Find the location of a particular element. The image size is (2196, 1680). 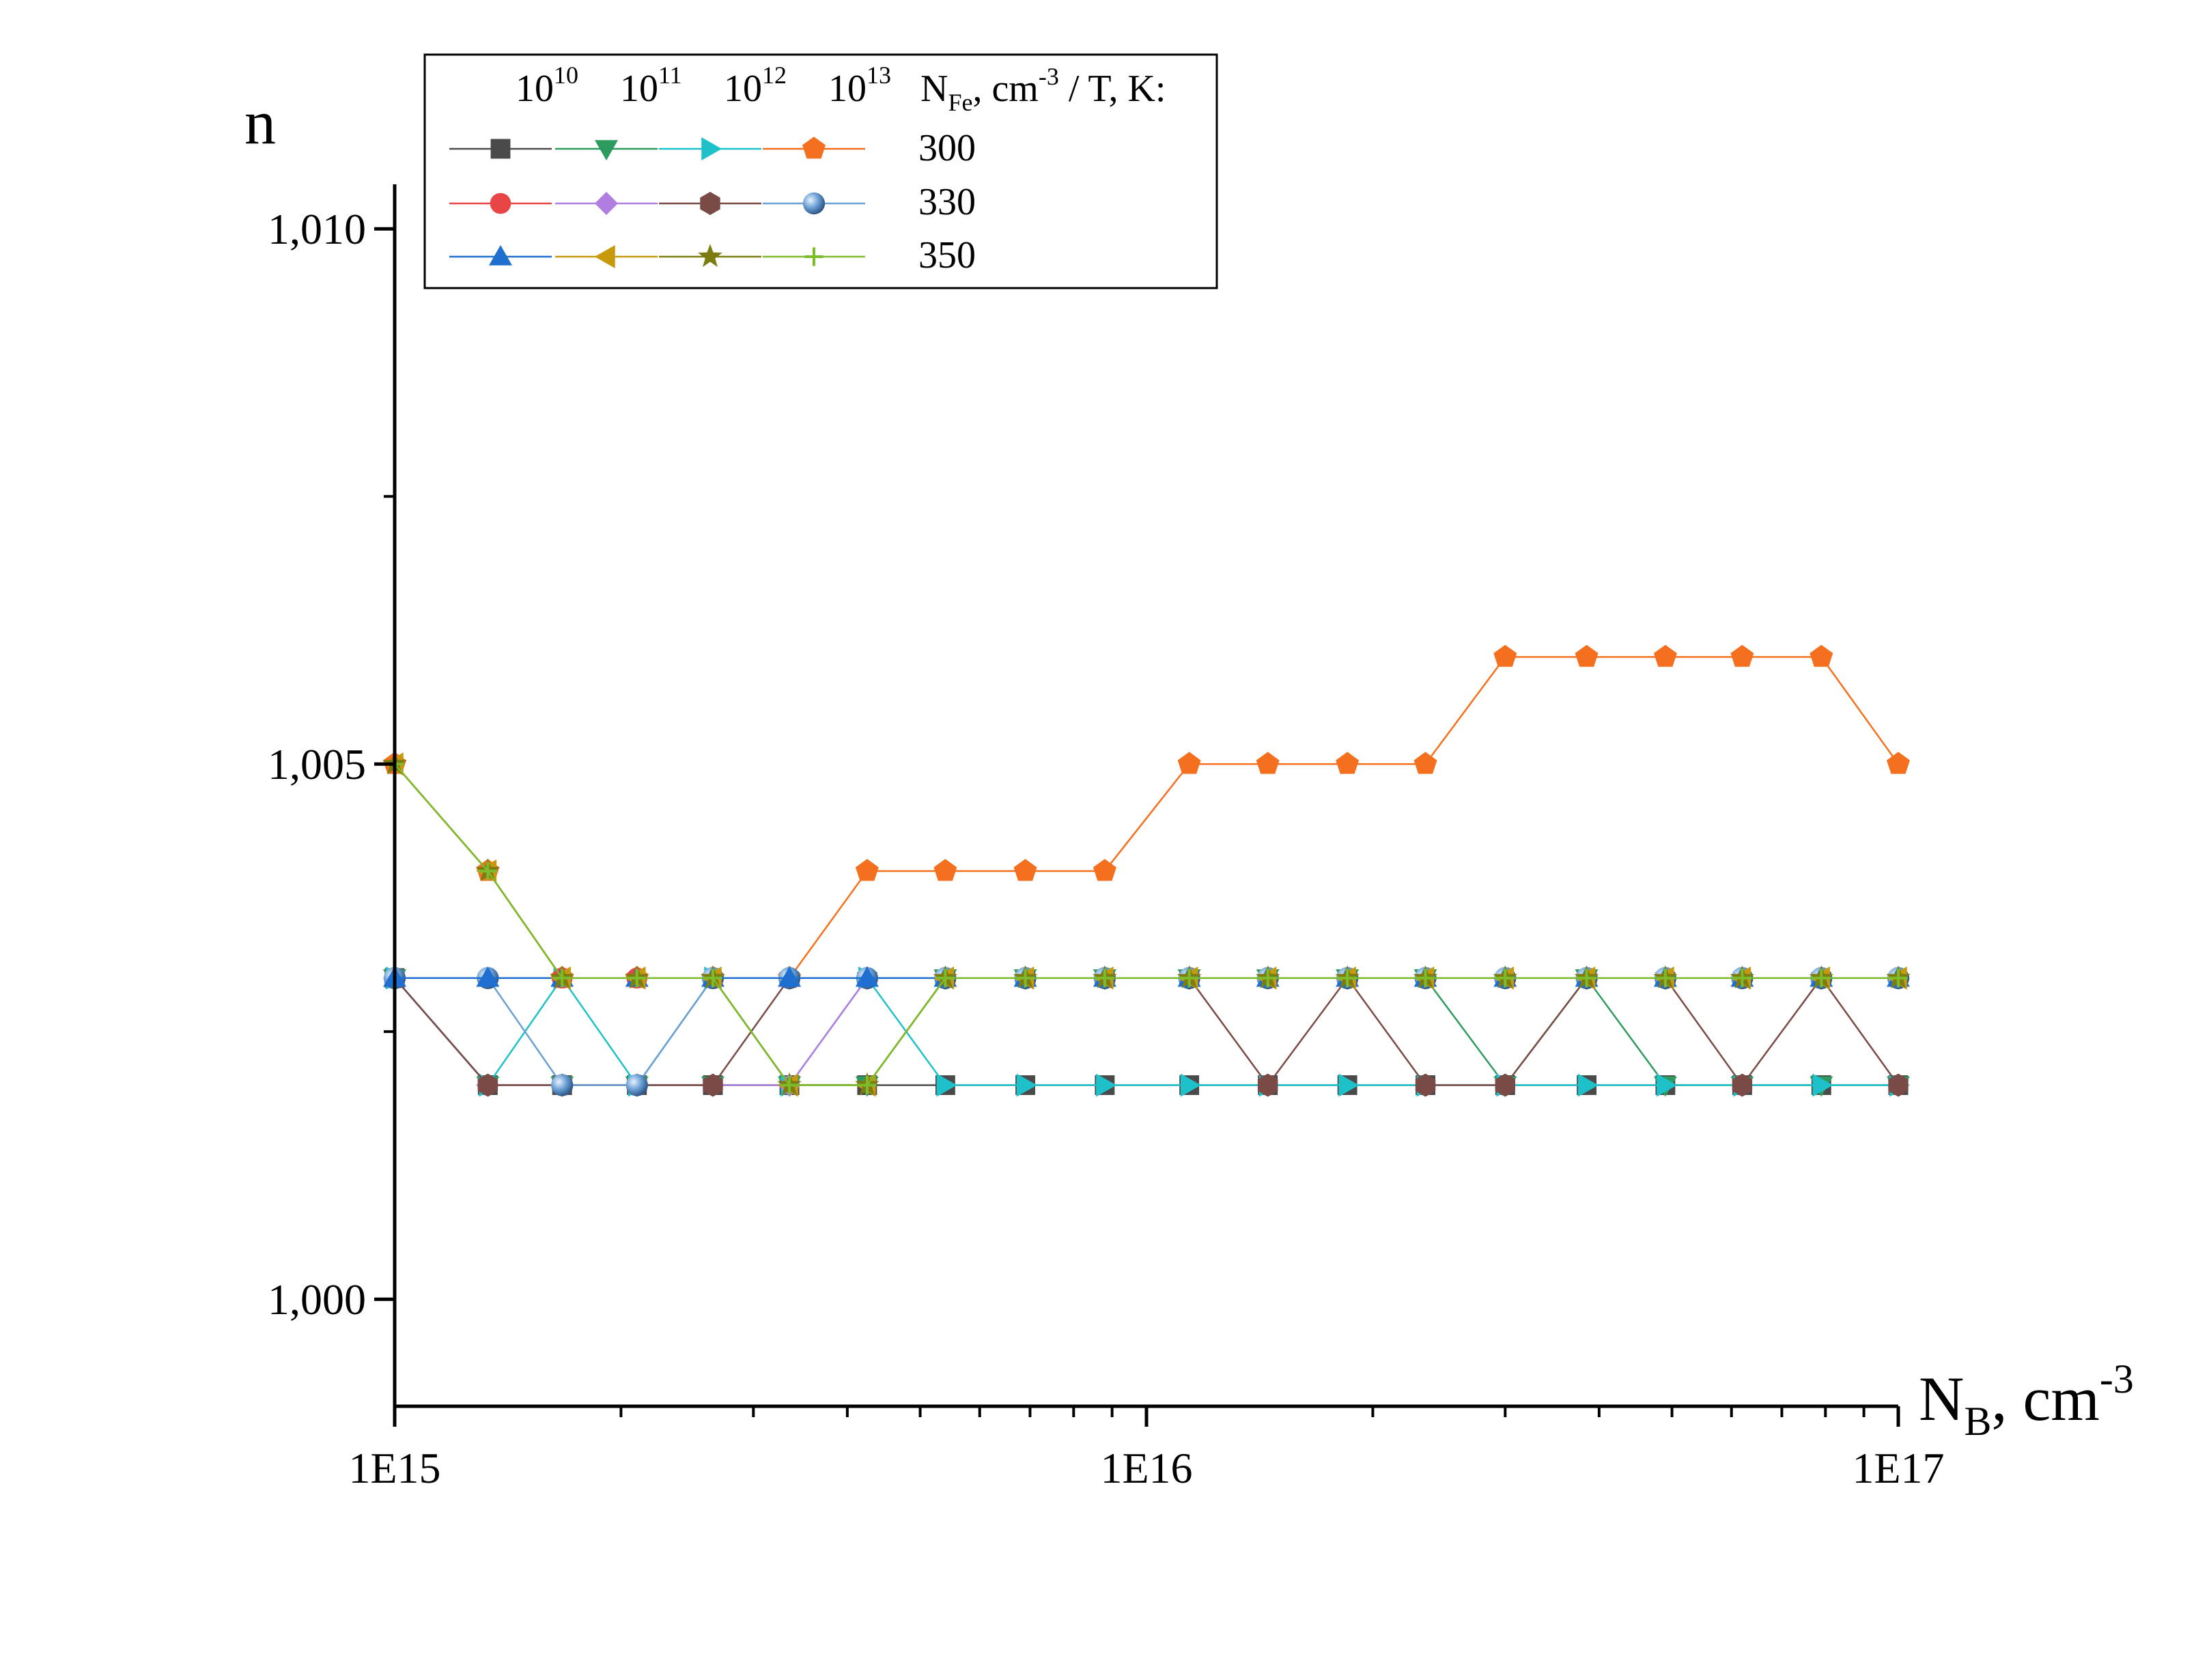

series-300-10e13 is located at coordinates (1147, 816).